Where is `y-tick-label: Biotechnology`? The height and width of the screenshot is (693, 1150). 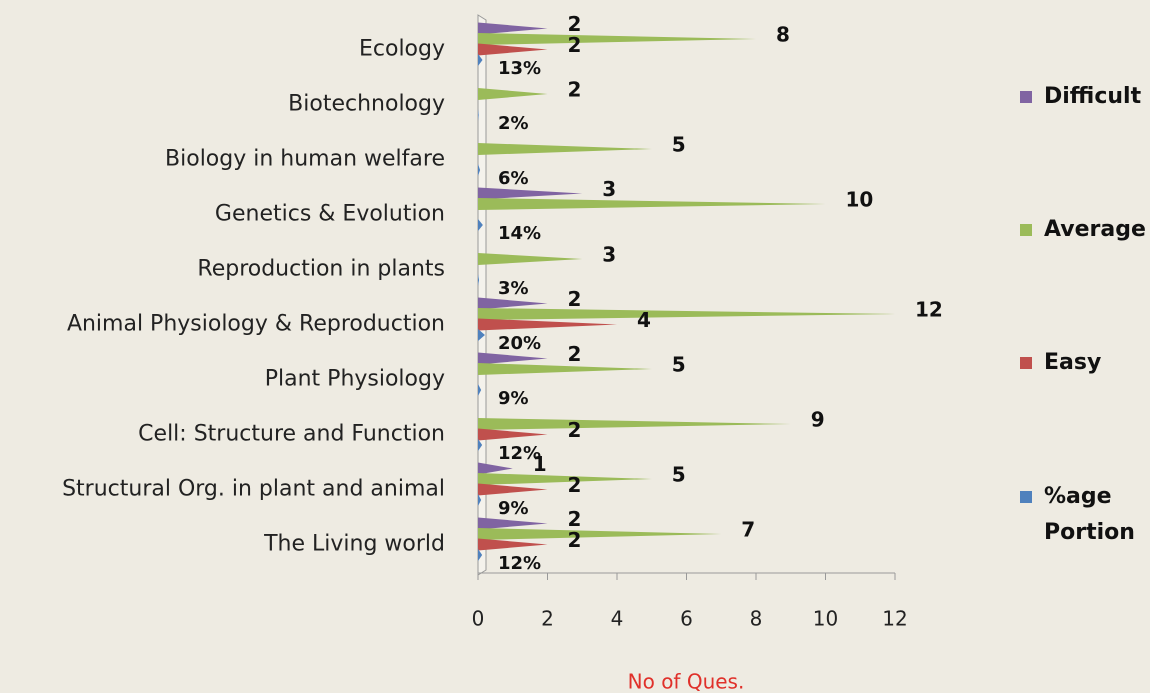
y-tick-label: Biotechnology is located at coordinates (366, 104).